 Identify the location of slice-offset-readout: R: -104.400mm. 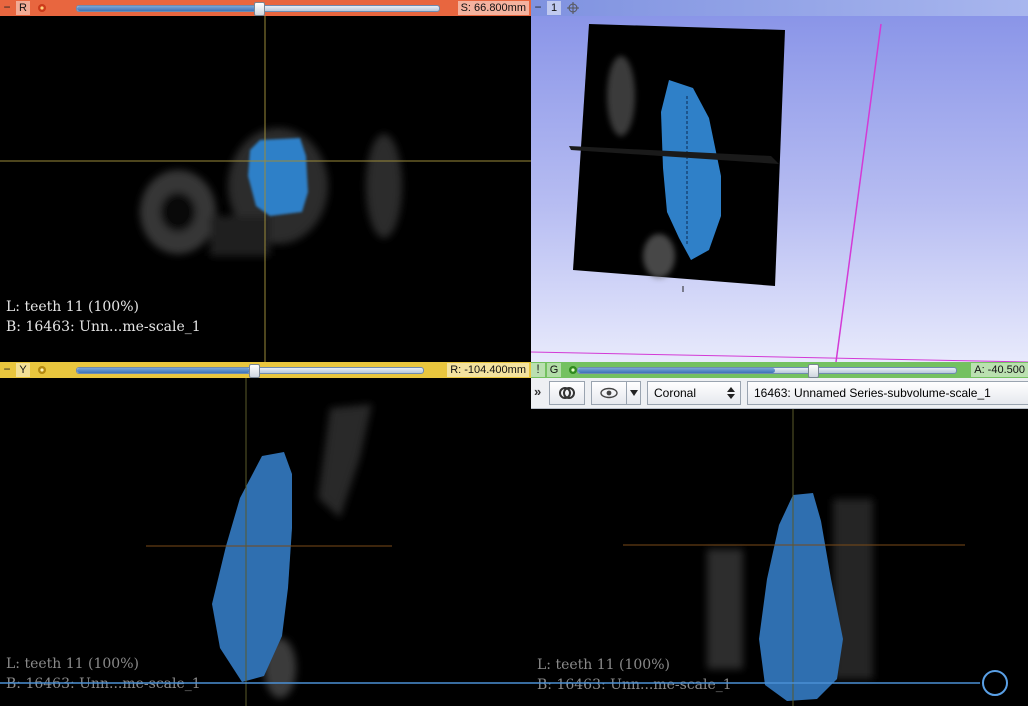
(488, 370).